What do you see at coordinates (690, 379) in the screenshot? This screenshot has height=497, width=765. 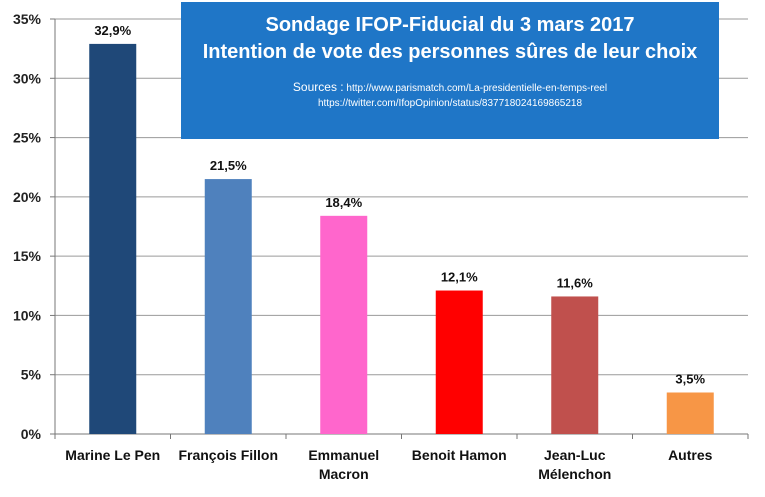 I see `data-label: 3,5%` at bounding box center [690, 379].